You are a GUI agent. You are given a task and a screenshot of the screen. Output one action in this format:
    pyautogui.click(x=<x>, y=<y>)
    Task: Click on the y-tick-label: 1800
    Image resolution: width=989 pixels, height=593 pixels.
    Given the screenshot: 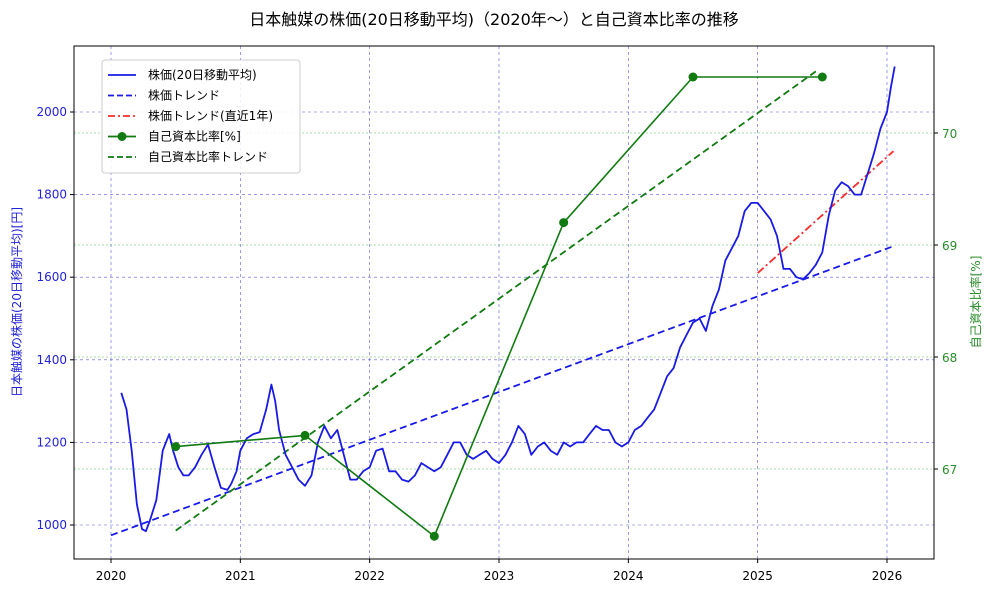 What is the action you would take?
    pyautogui.click(x=51, y=195)
    